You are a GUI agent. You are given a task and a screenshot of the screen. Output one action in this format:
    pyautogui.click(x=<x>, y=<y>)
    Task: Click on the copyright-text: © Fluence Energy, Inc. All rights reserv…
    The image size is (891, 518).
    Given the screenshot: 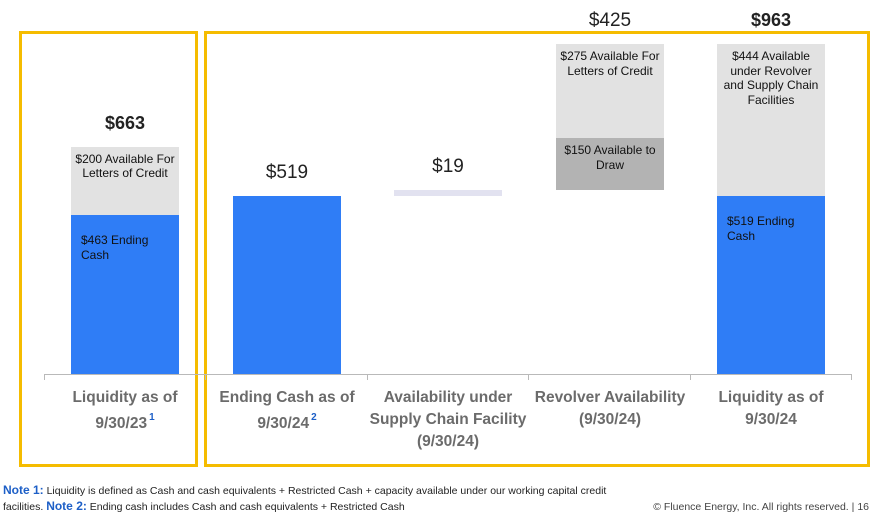 What is the action you would take?
    pyautogui.click(x=751, y=507)
    